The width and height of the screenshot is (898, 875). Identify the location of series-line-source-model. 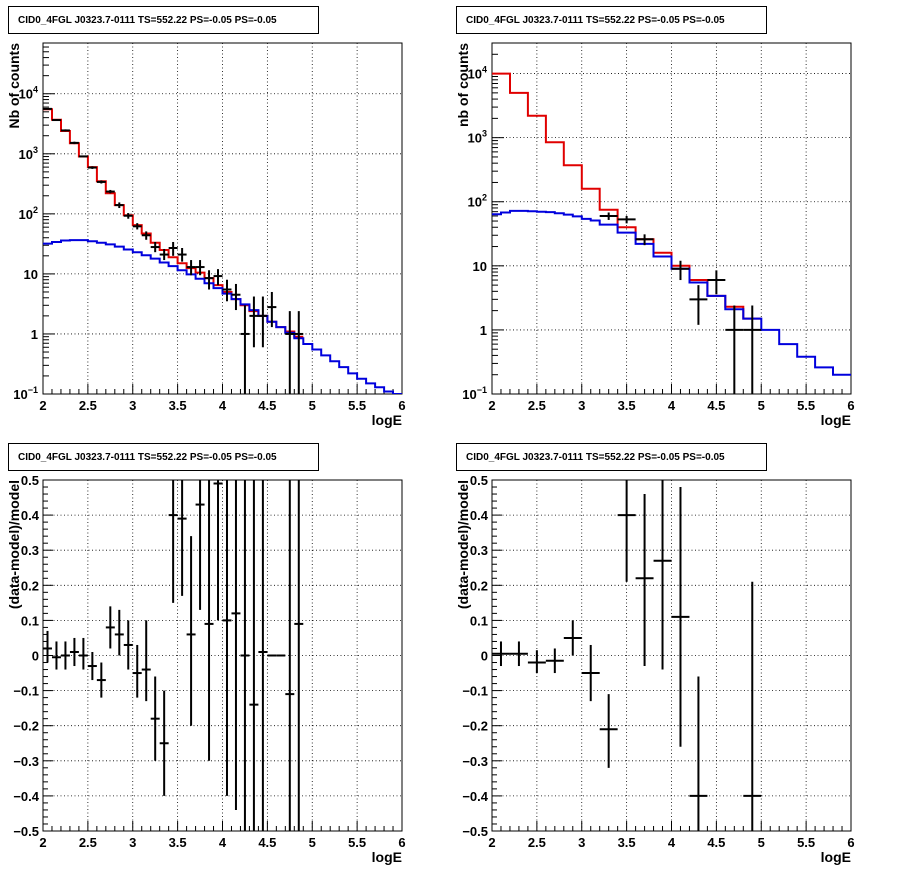
(671, 292).